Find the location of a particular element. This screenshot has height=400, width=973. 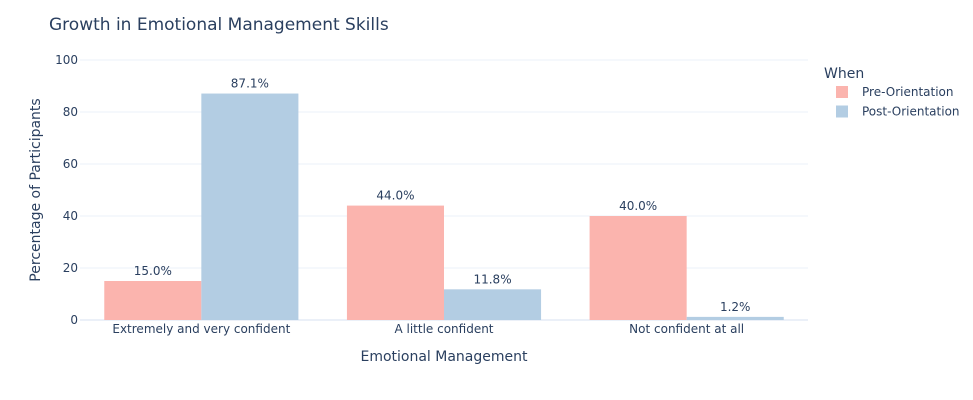

data-label: 87.1% is located at coordinates (250, 84).